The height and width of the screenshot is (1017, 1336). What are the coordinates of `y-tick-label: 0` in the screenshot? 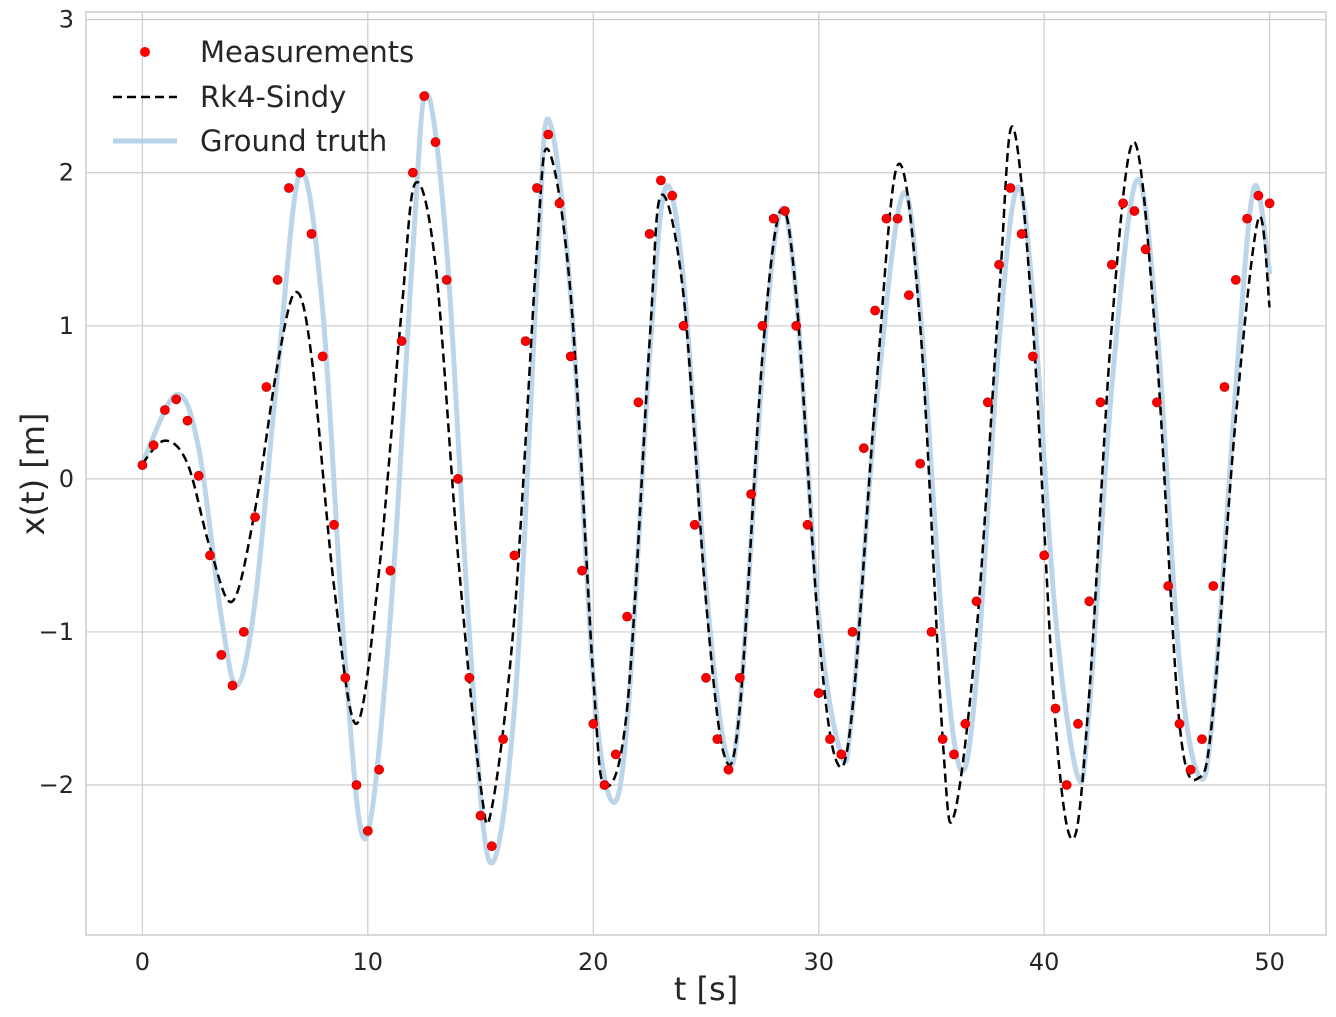 It's located at (66, 479).